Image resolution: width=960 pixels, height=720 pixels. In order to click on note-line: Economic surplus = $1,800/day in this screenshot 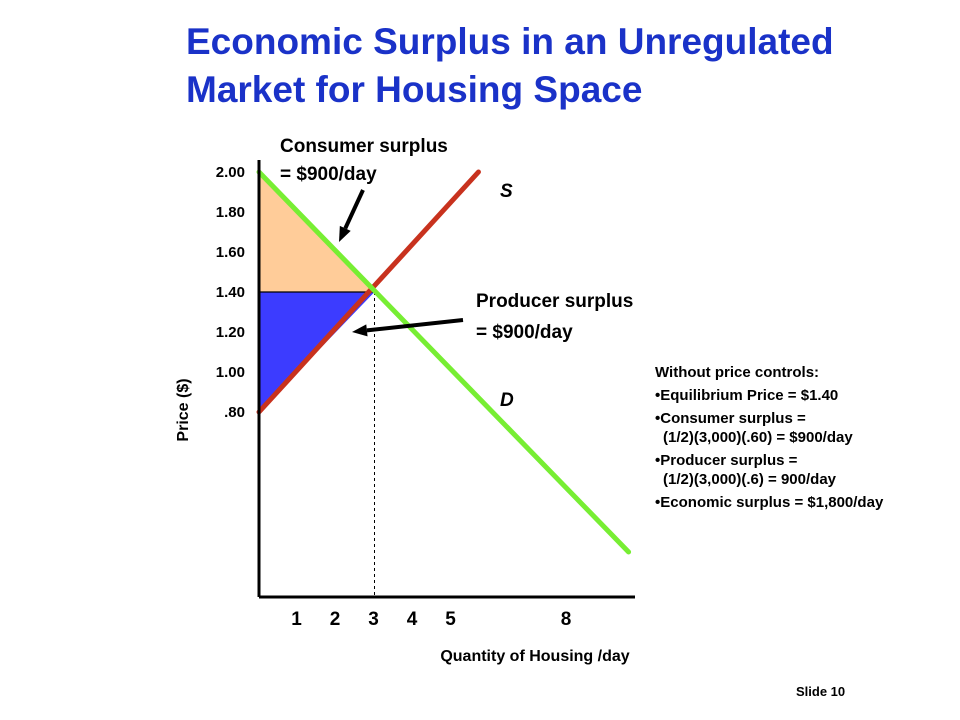, I will do `click(772, 502)`.